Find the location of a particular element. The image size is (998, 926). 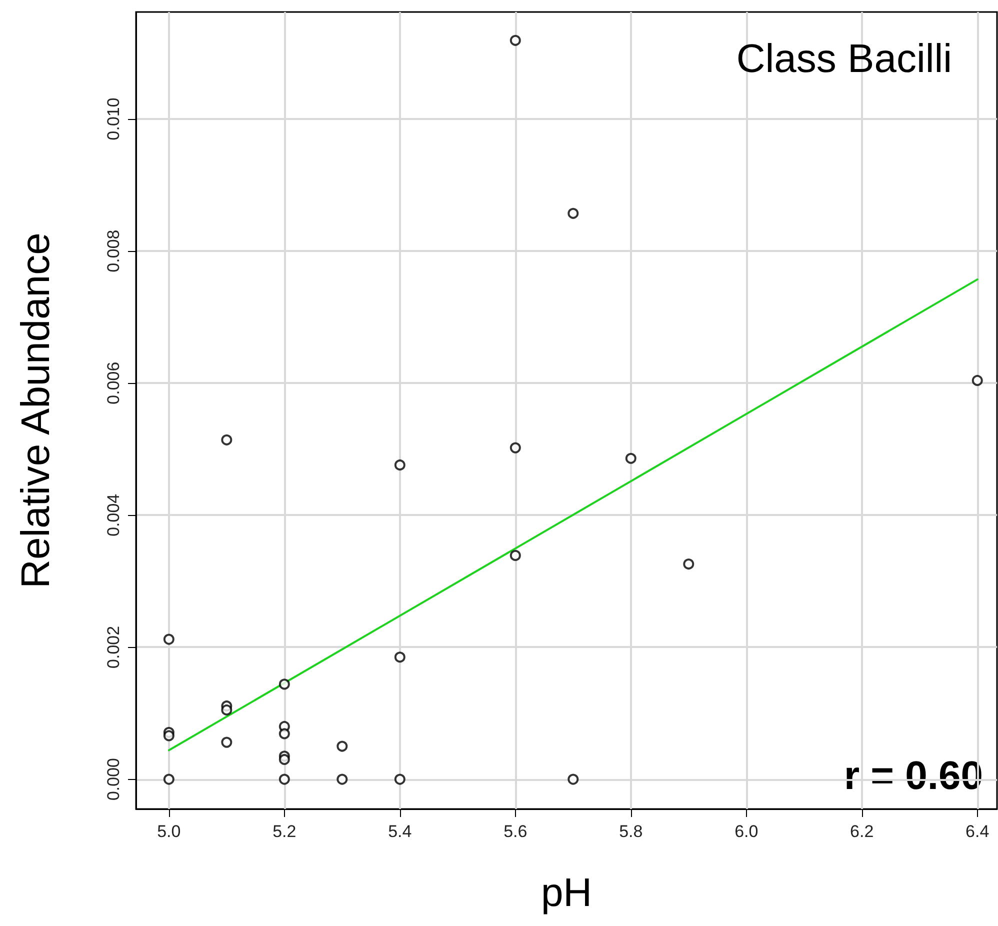

y-tick-label: 0.004 is located at coordinates (113, 515).